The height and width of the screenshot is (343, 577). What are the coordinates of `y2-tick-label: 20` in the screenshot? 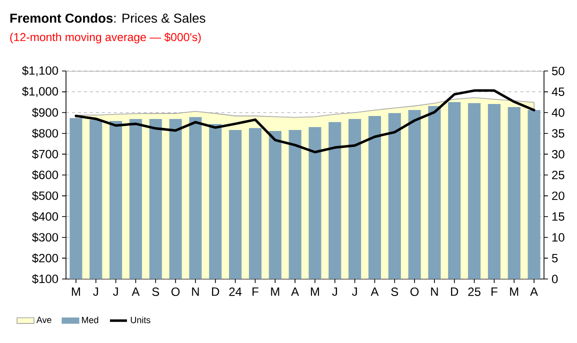 It's located at (558, 196).